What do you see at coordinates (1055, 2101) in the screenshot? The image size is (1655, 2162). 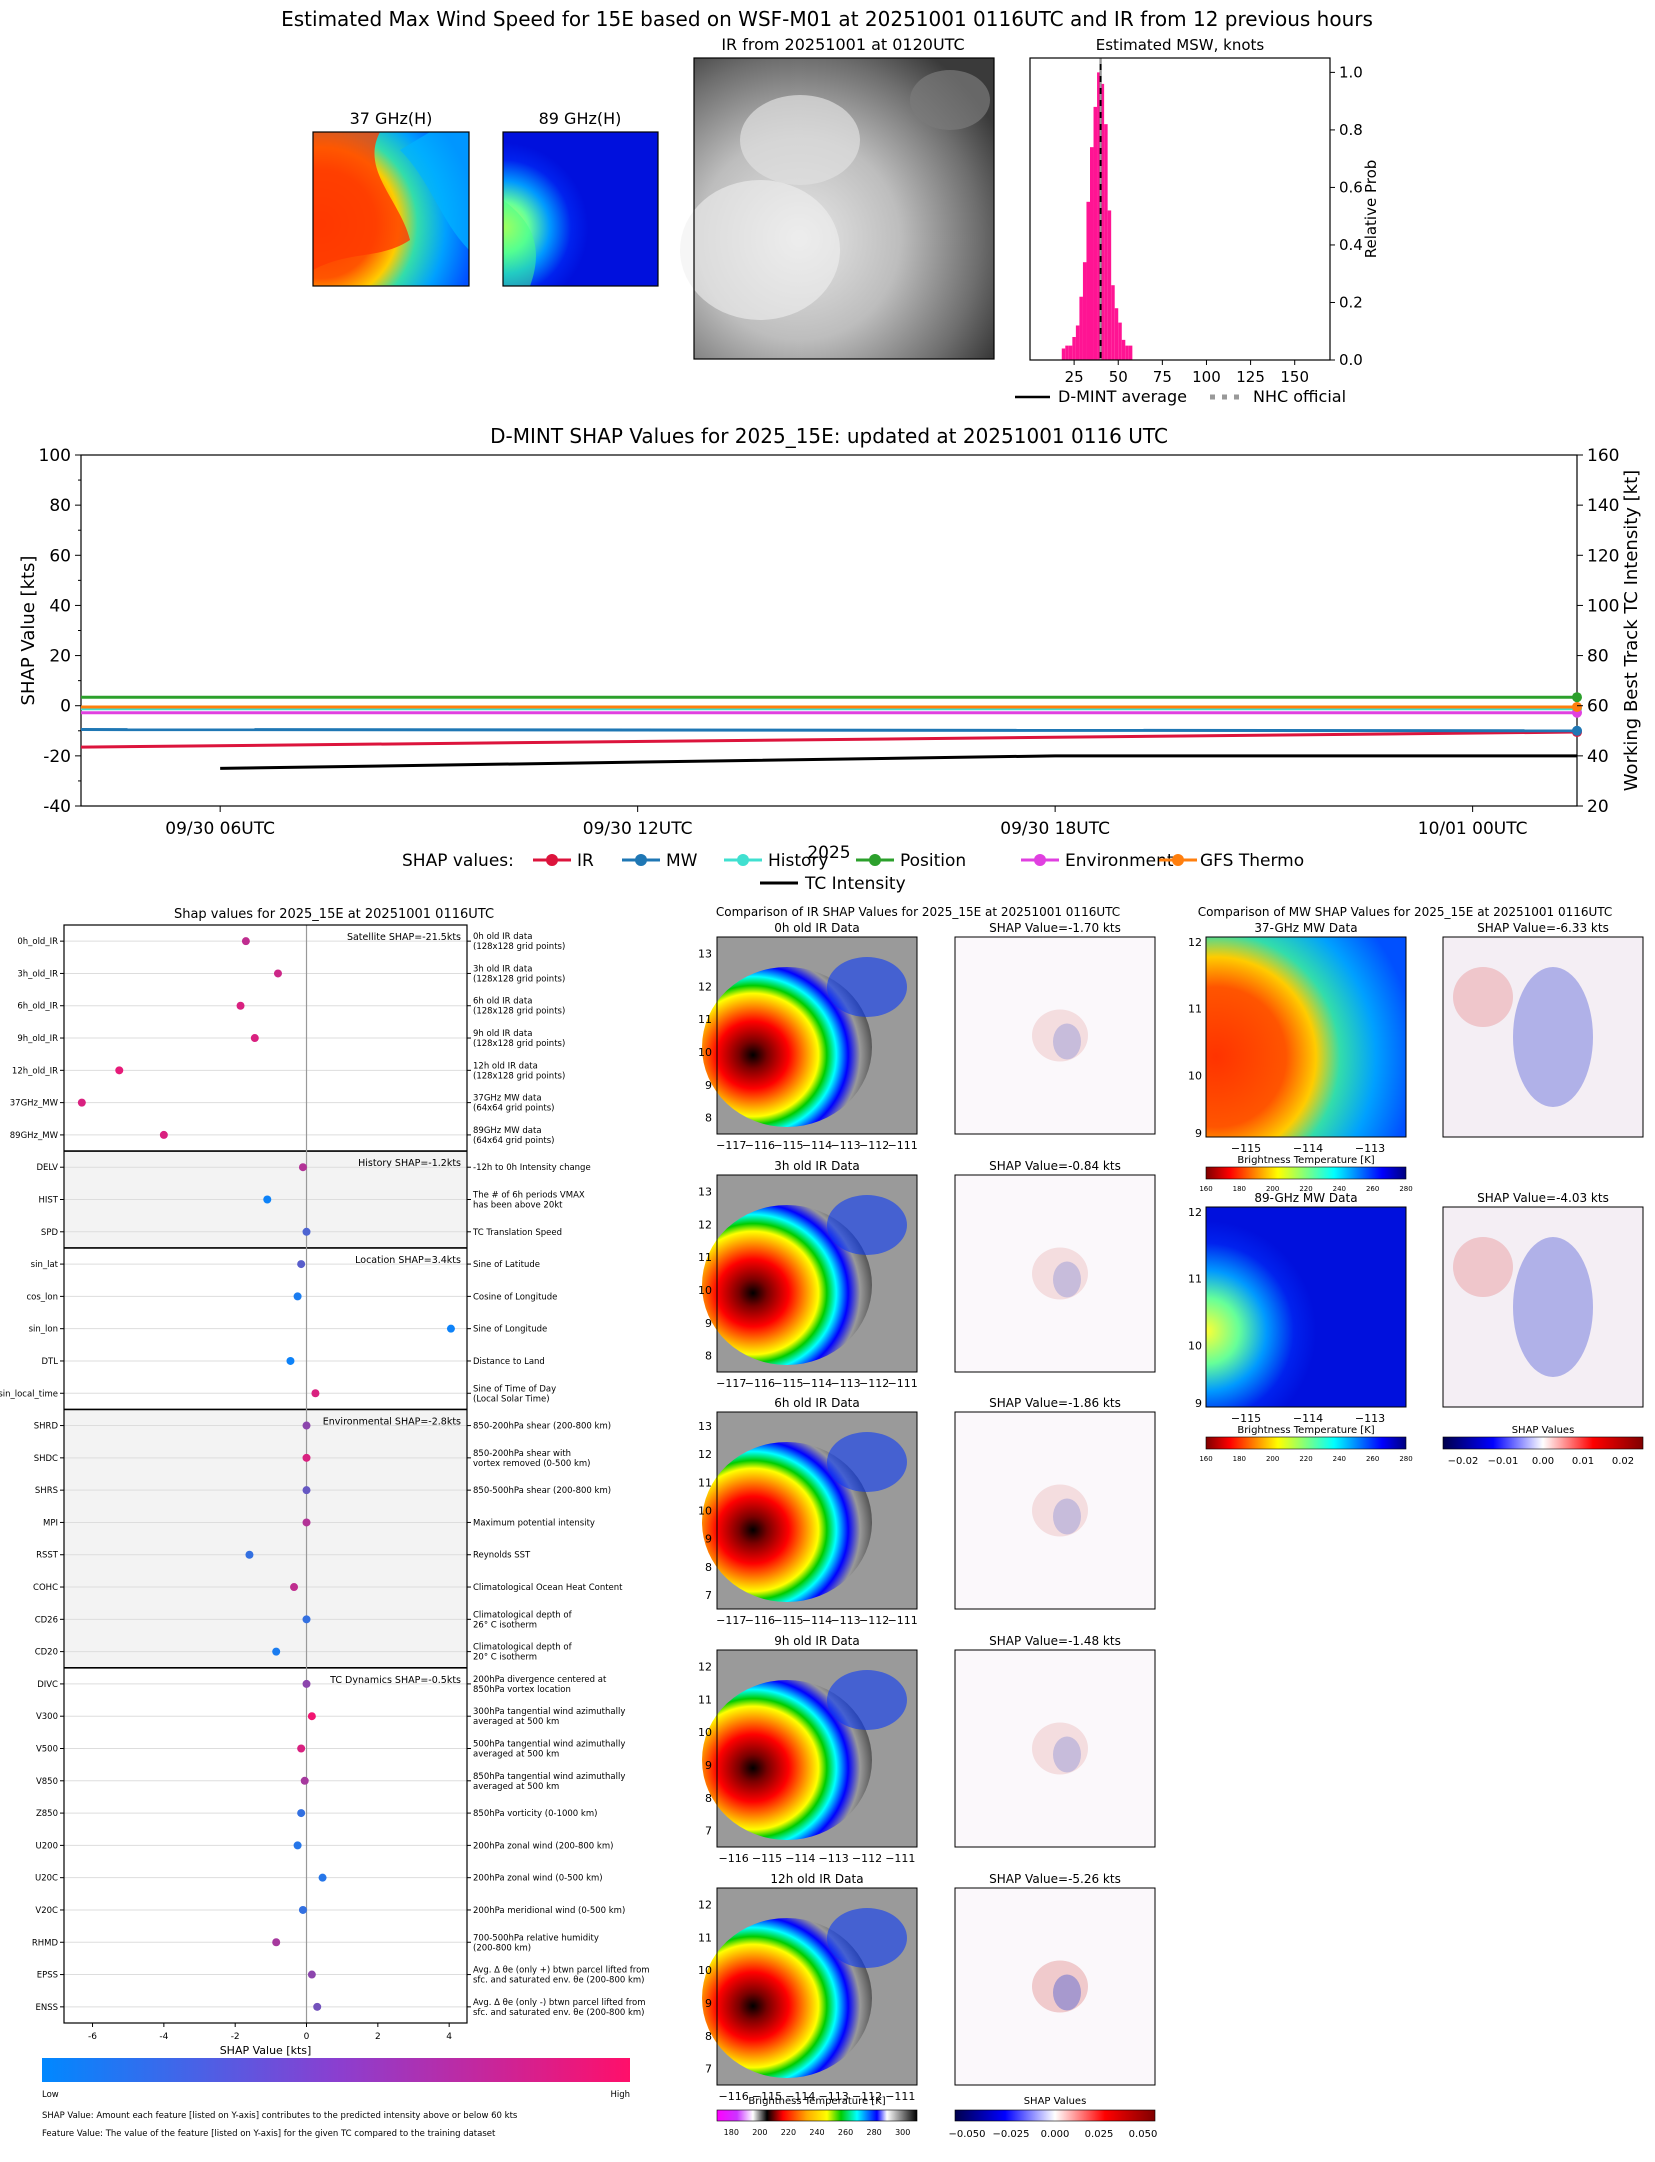 I see `ir-shap-colorbar-label: SHAP Values` at bounding box center [1055, 2101].